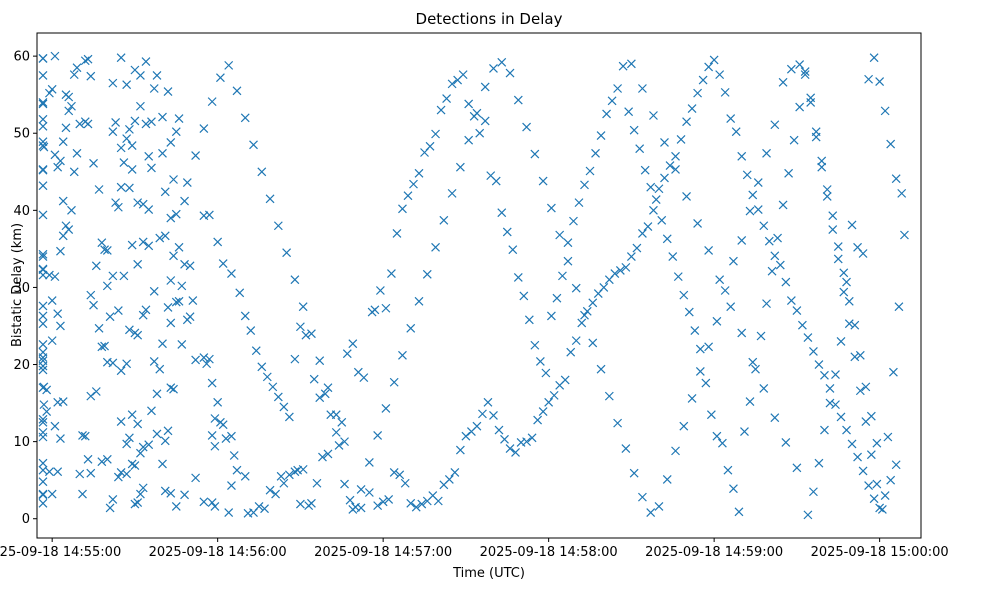 This screenshot has height=590, width=988. What do you see at coordinates (21, 365) in the screenshot?
I see `y-tick-label: 20` at bounding box center [21, 365].